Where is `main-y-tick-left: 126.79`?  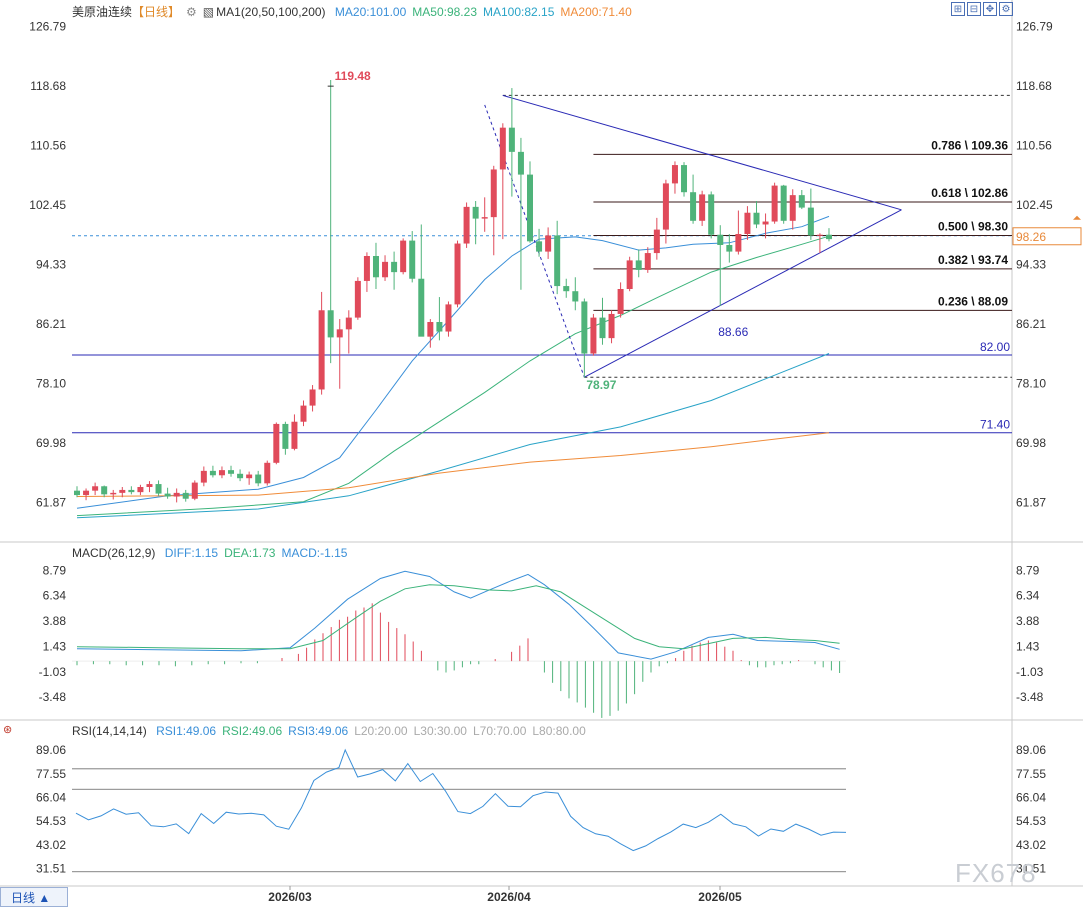 main-y-tick-left: 126.79 is located at coordinates (47, 27).